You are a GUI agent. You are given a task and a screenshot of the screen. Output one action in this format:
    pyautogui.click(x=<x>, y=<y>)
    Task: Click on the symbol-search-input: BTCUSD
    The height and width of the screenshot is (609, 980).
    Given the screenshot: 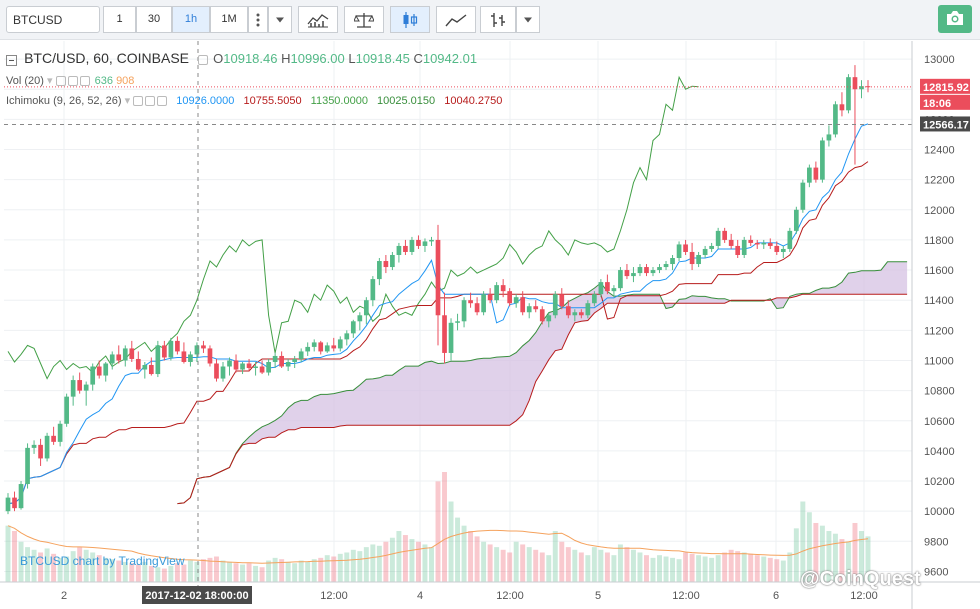 What is the action you would take?
    pyautogui.click(x=53, y=19)
    